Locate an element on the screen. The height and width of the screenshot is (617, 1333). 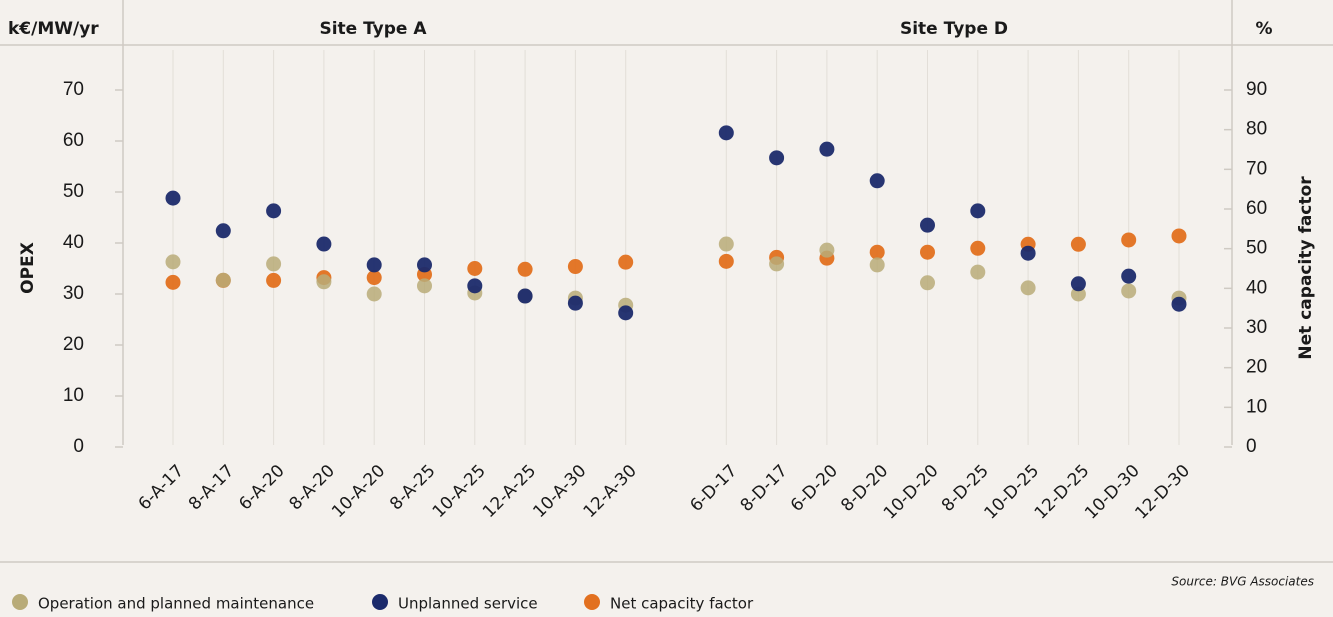
x-tick-label: 12-D-30 is located at coordinates (1162, 492).